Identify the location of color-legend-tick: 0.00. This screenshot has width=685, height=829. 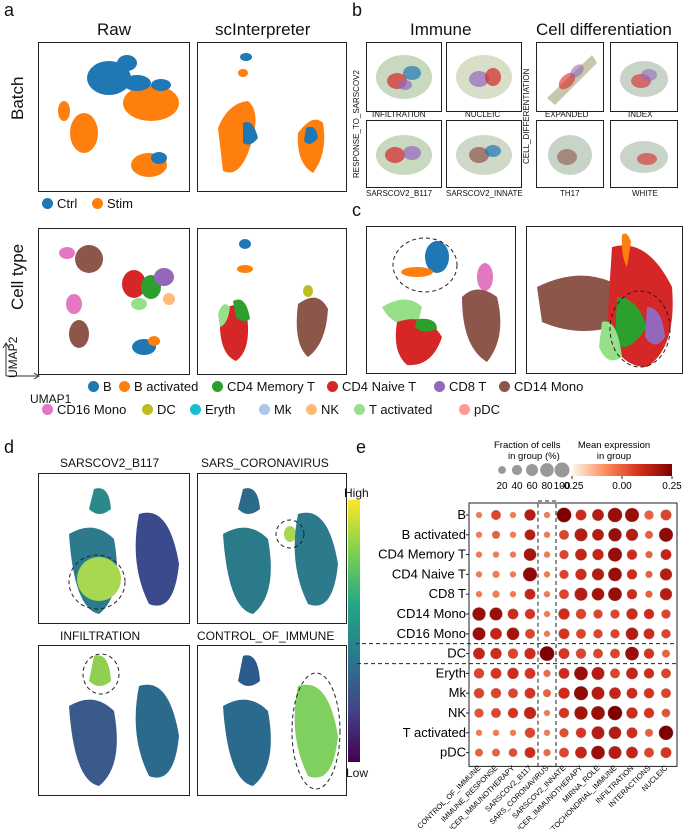
(622, 486).